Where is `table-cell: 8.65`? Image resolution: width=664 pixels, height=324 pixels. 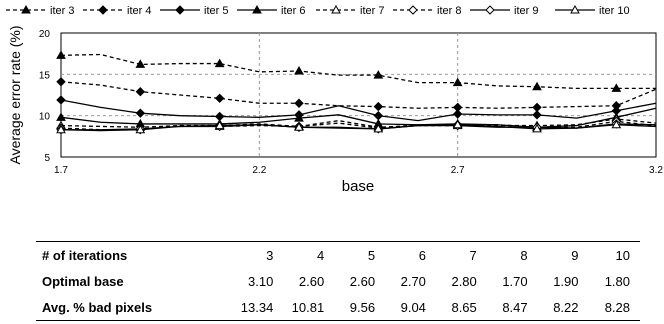
table-cell: 8.65 is located at coordinates (451, 307).